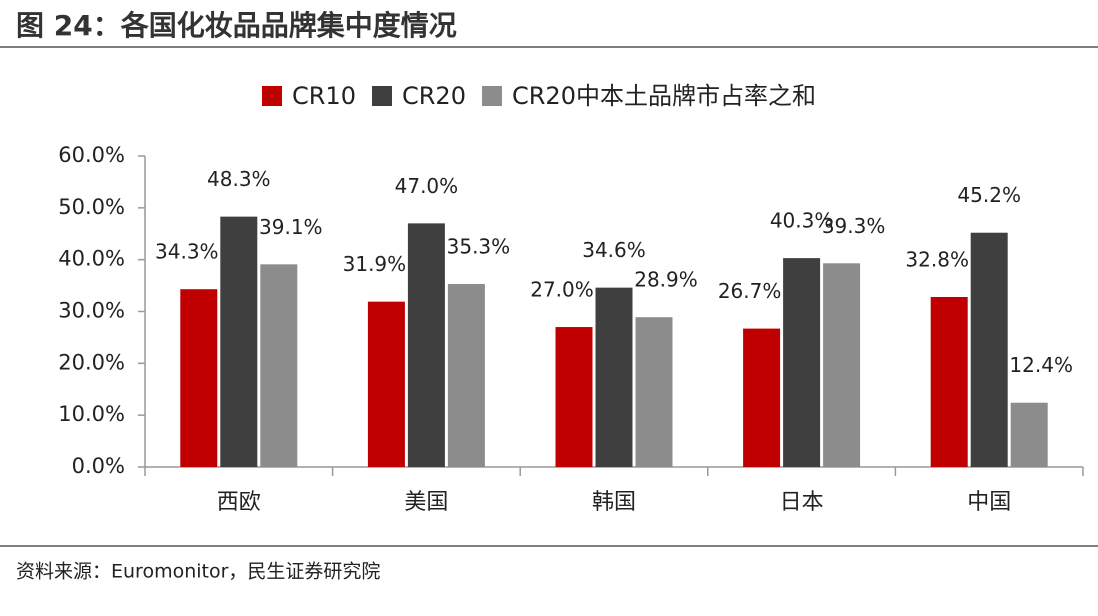  I want to click on value-label: 34.3%, so click(187, 252).